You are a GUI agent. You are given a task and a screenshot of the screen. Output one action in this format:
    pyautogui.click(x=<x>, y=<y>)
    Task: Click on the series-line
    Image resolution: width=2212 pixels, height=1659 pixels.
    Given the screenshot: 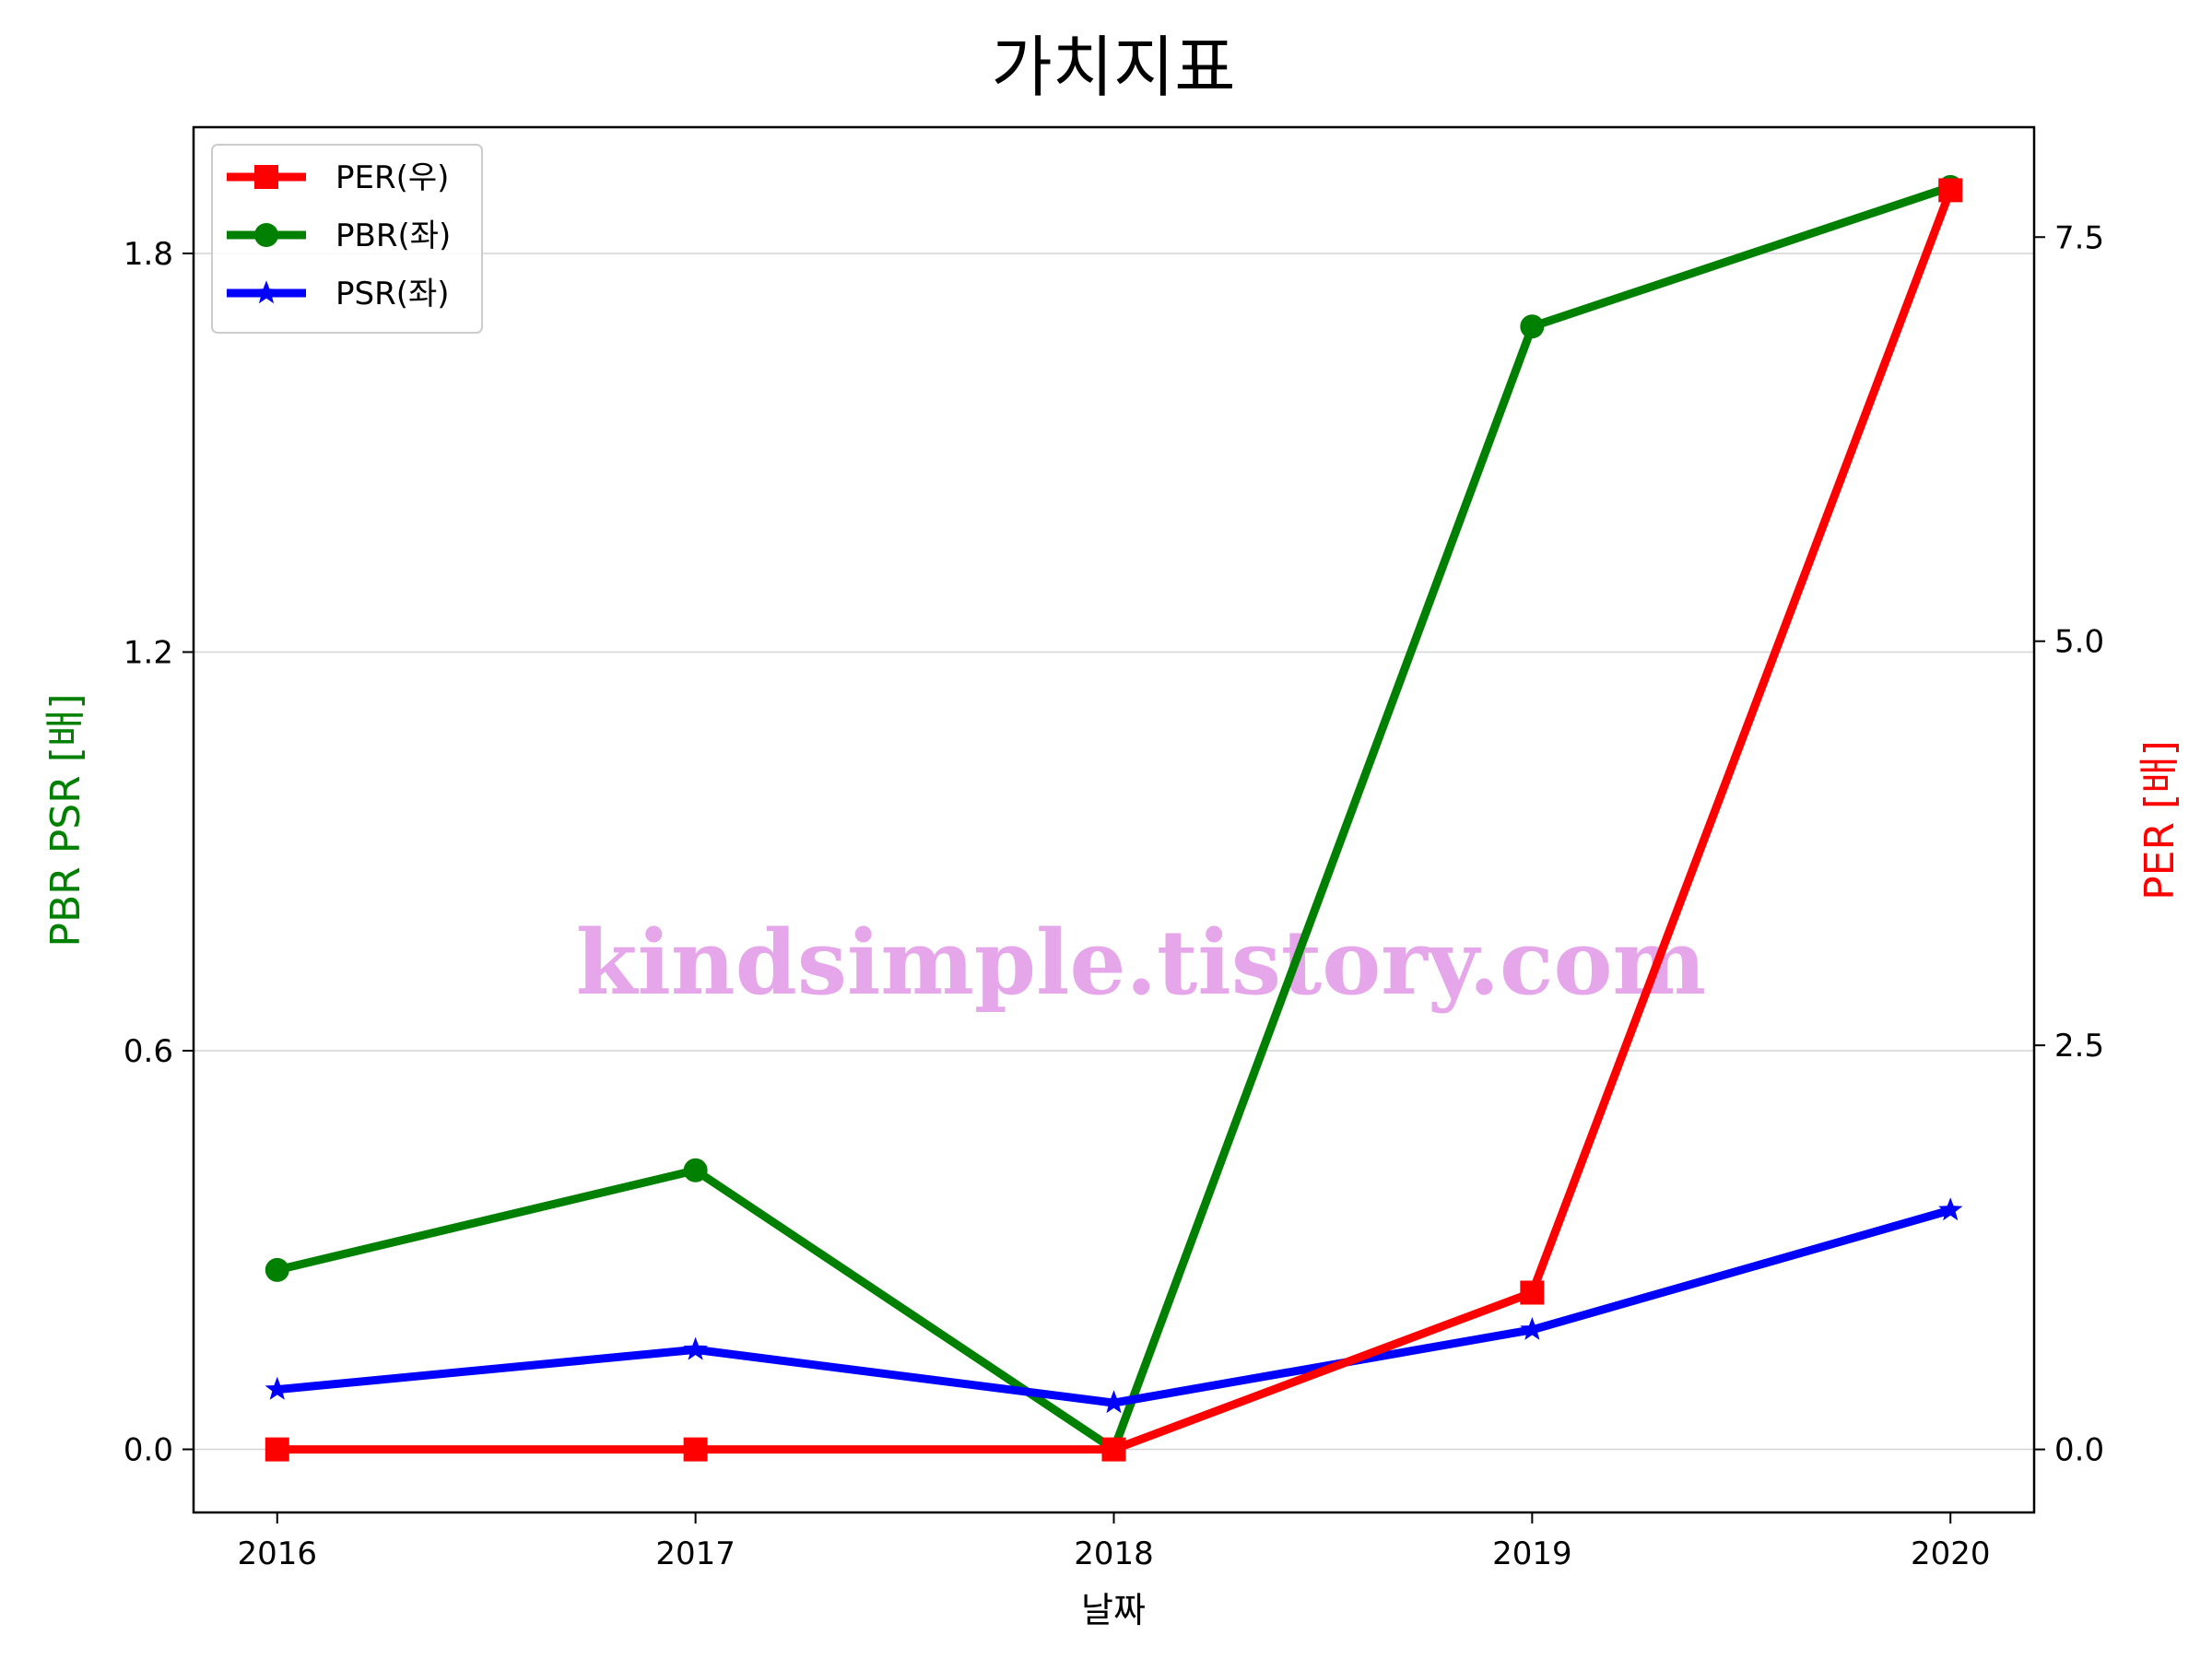 What is the action you would take?
    pyautogui.click(x=1114, y=1306)
    